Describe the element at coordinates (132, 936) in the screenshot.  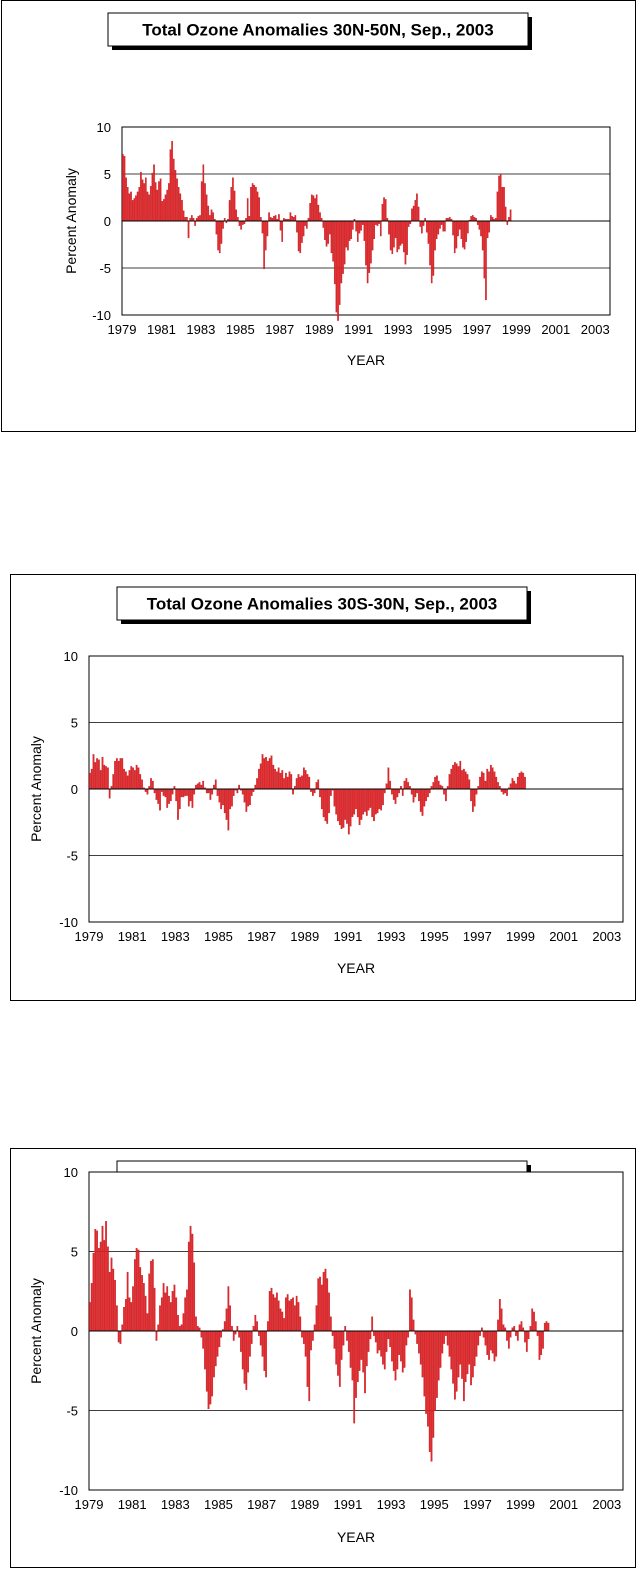
I see `x-tick-label: 1981` at that location.